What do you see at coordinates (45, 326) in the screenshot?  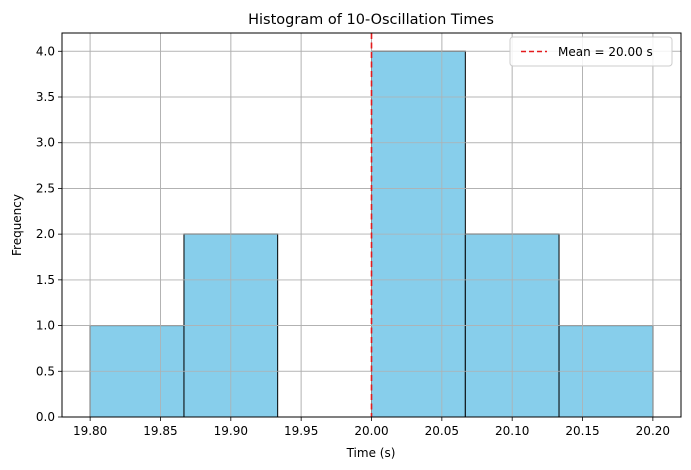 I see `y-tick-label: 1.0` at bounding box center [45, 326].